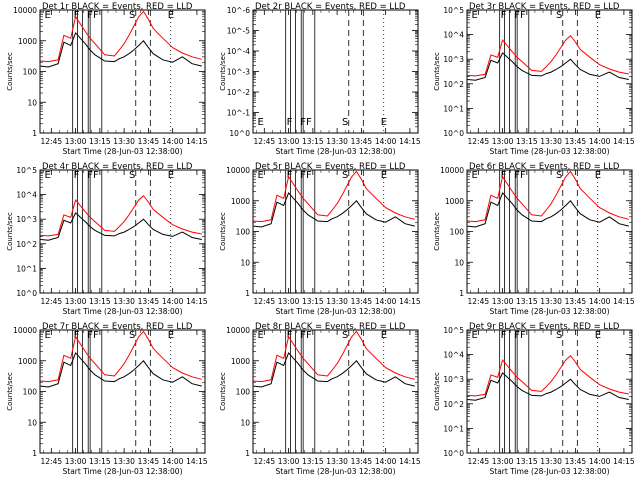 This screenshot has height=480, width=640. Describe the element at coordinates (548, 209) in the screenshot. I see `events-series-line` at that location.